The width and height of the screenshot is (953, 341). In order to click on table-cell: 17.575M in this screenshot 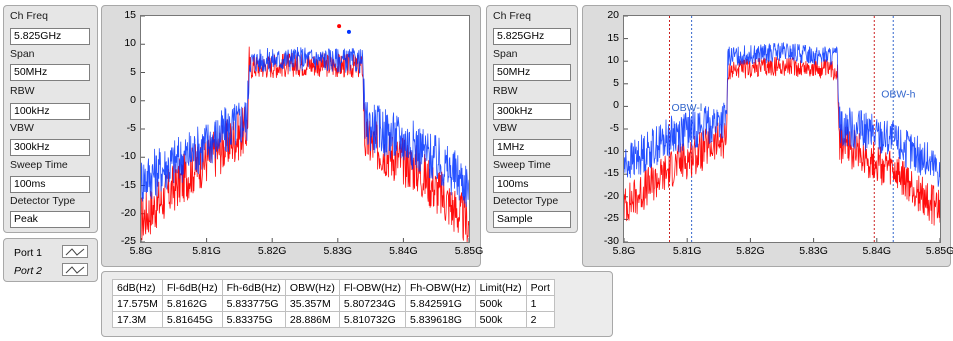, I will do `click(137, 303)`.